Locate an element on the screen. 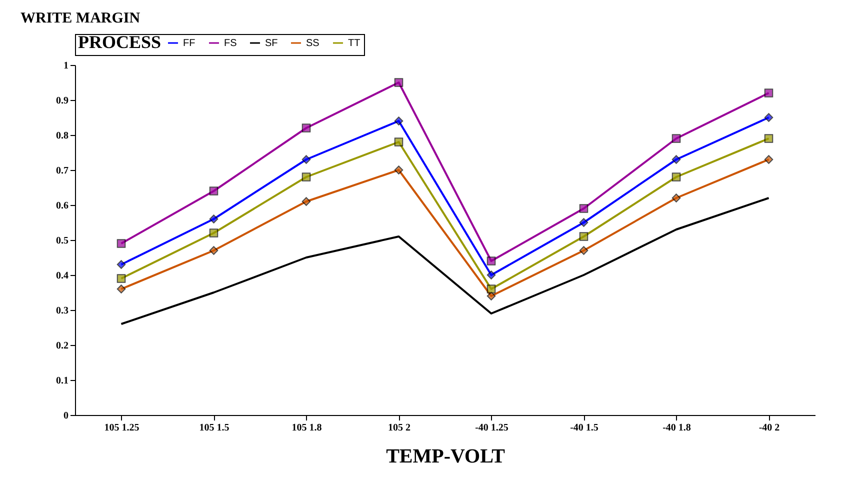 The height and width of the screenshot is (501, 863). legend-label: SF is located at coordinates (271, 43).